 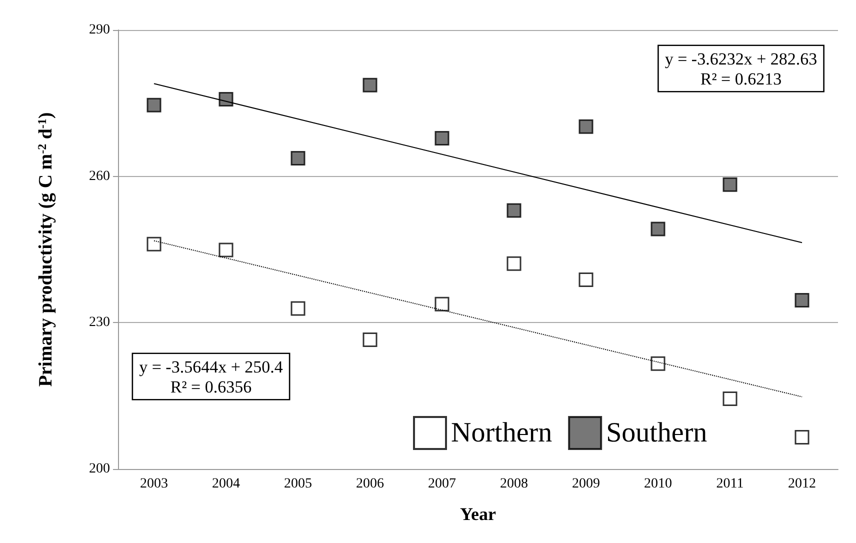 I want to click on x-tick-label: 2012, so click(x=802, y=484).